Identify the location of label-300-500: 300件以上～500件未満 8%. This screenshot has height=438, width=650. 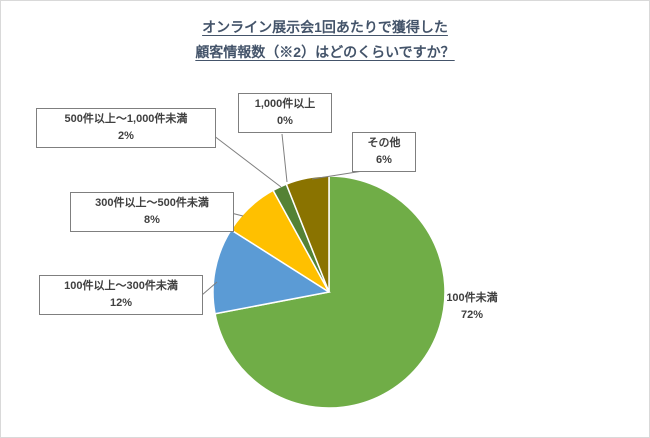
(152, 212).